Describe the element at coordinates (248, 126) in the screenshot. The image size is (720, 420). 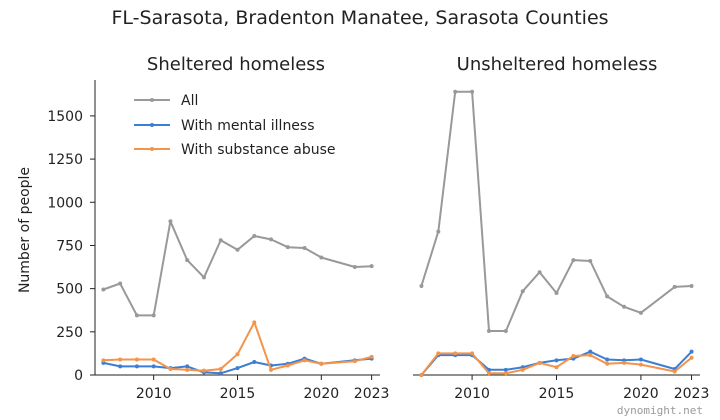
I see `legend-label-mental: With mental illness` at that location.